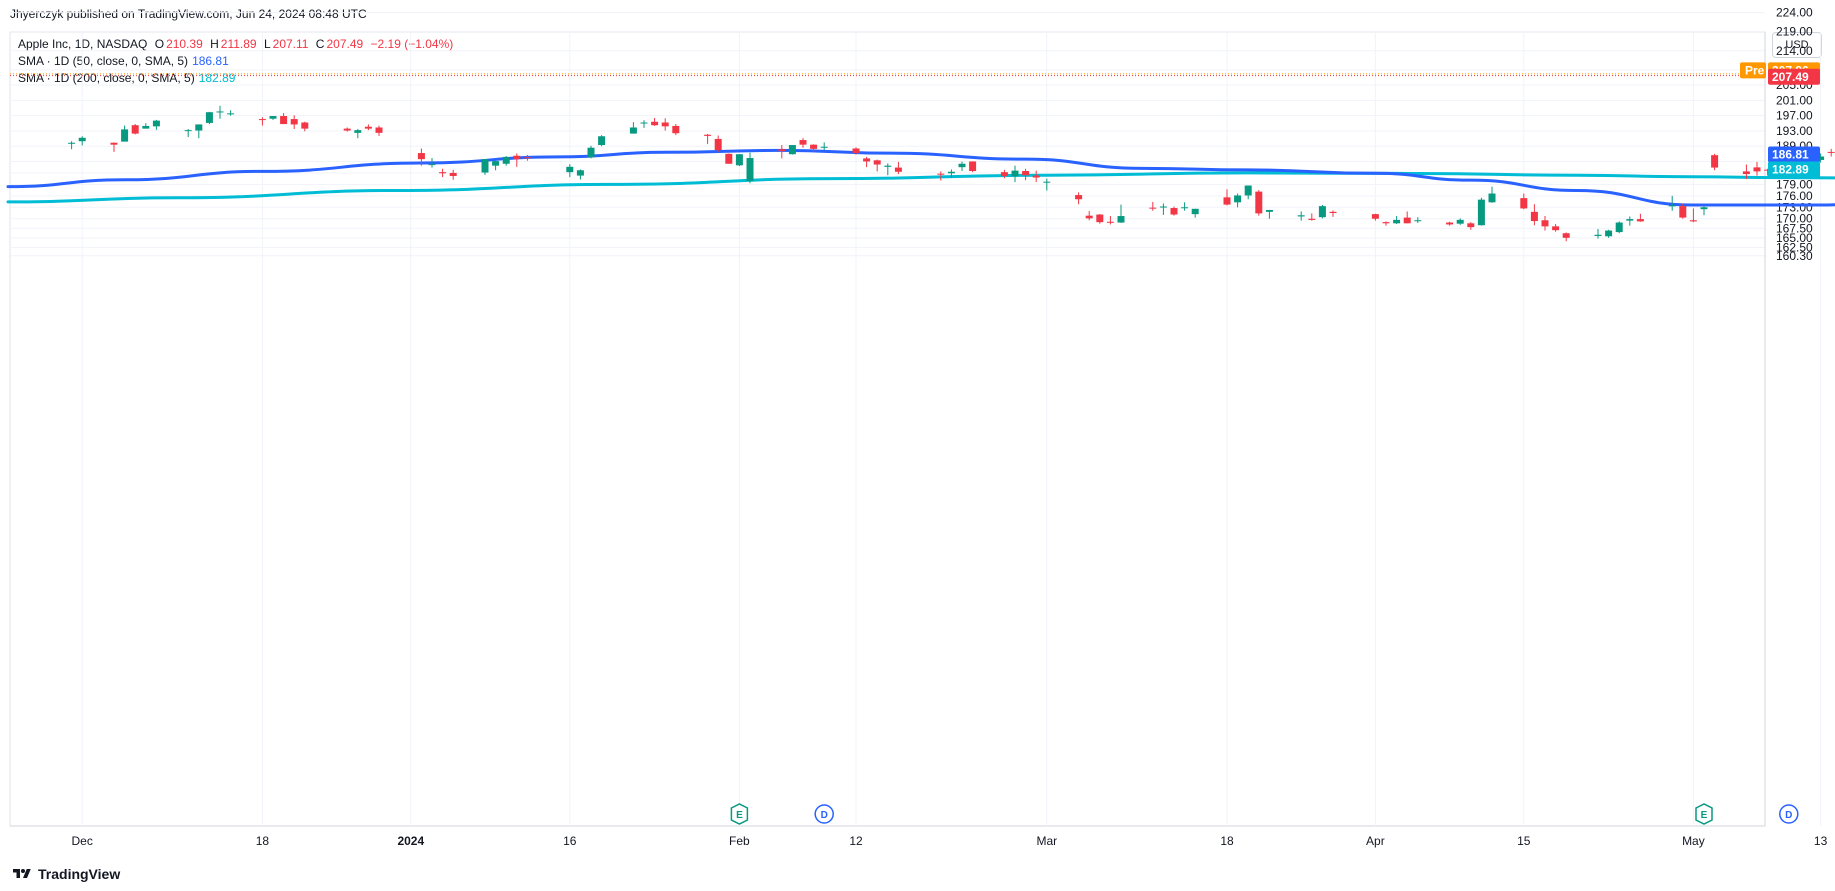 This screenshot has width=1835, height=891. Describe the element at coordinates (1794, 13) in the screenshot. I see `y-tick-label: 224.00` at that location.